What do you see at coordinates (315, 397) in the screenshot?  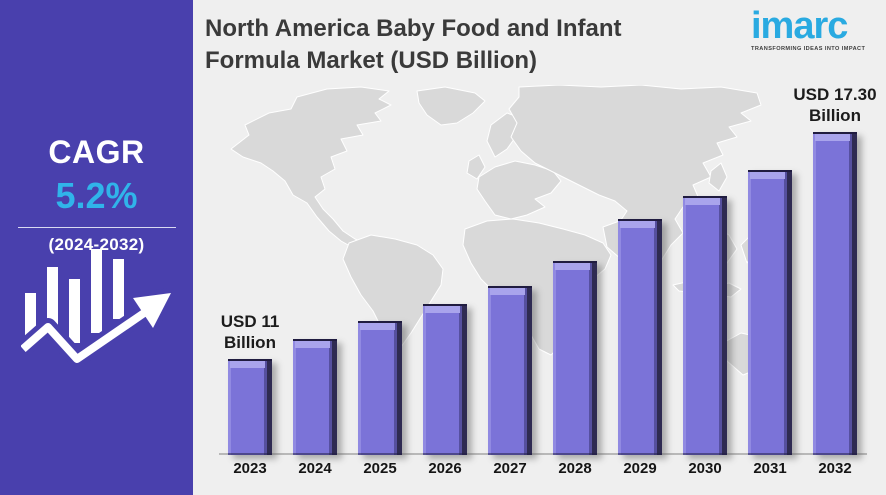 I see `bar-2024` at bounding box center [315, 397].